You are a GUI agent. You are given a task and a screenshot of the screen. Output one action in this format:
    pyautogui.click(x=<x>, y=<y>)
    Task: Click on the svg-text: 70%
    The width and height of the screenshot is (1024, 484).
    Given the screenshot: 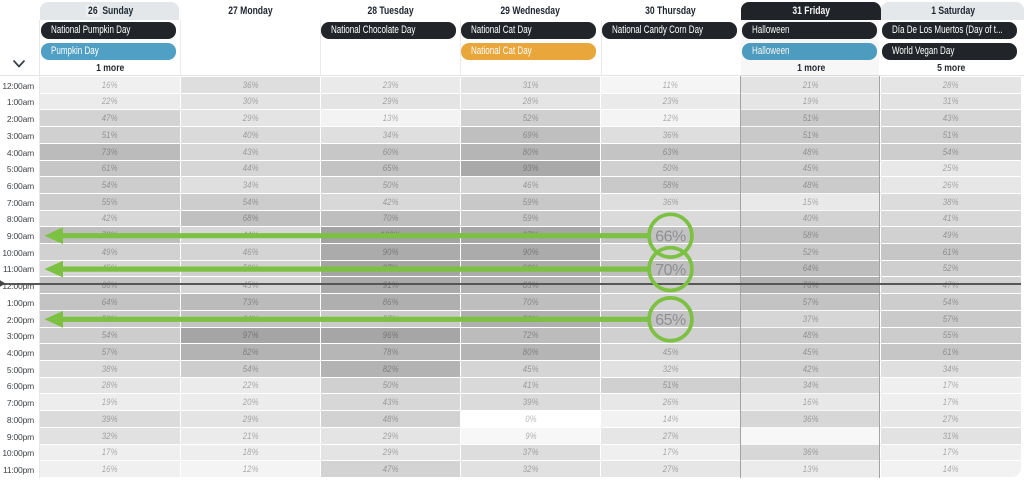 What is the action you would take?
    pyautogui.click(x=670, y=270)
    